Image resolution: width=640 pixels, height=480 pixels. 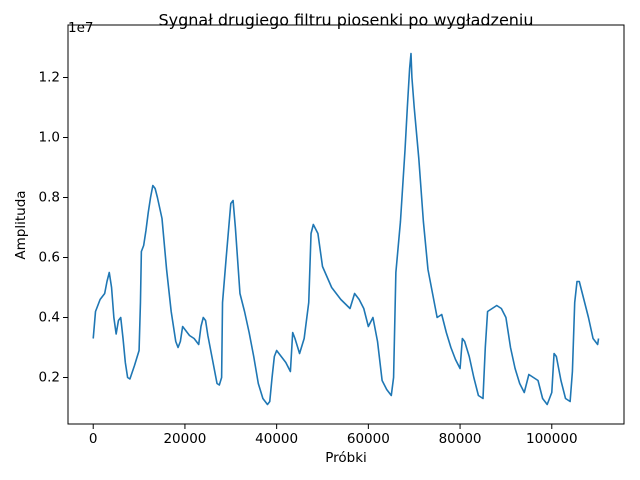 What do you see at coordinates (552, 439) in the screenshot?
I see `x-tick-label: 100000` at bounding box center [552, 439].